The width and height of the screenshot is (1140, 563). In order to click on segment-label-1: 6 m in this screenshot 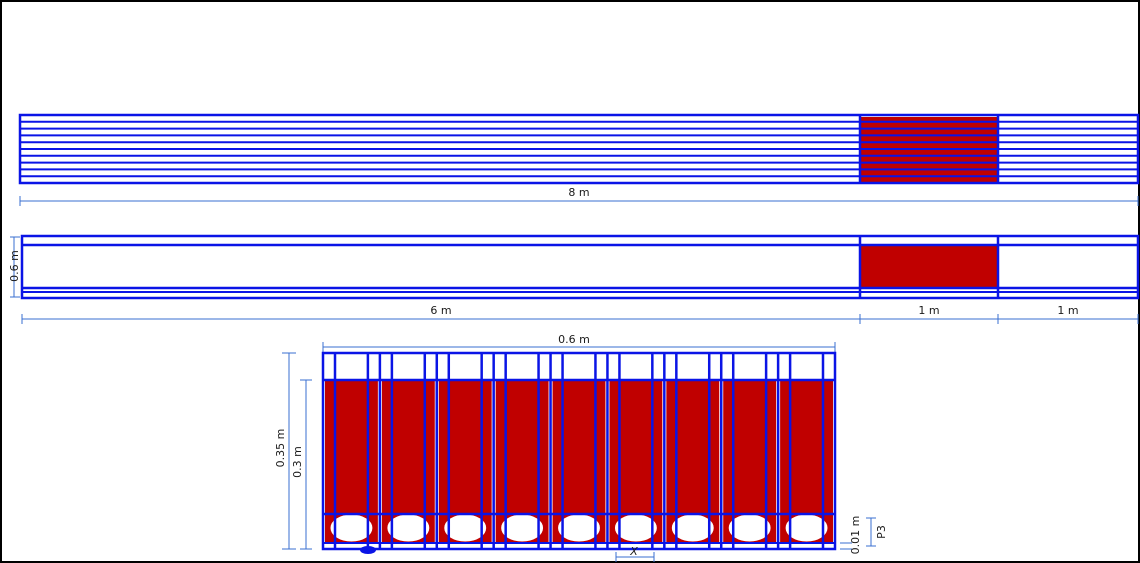, I will do `click(440, 310)`.